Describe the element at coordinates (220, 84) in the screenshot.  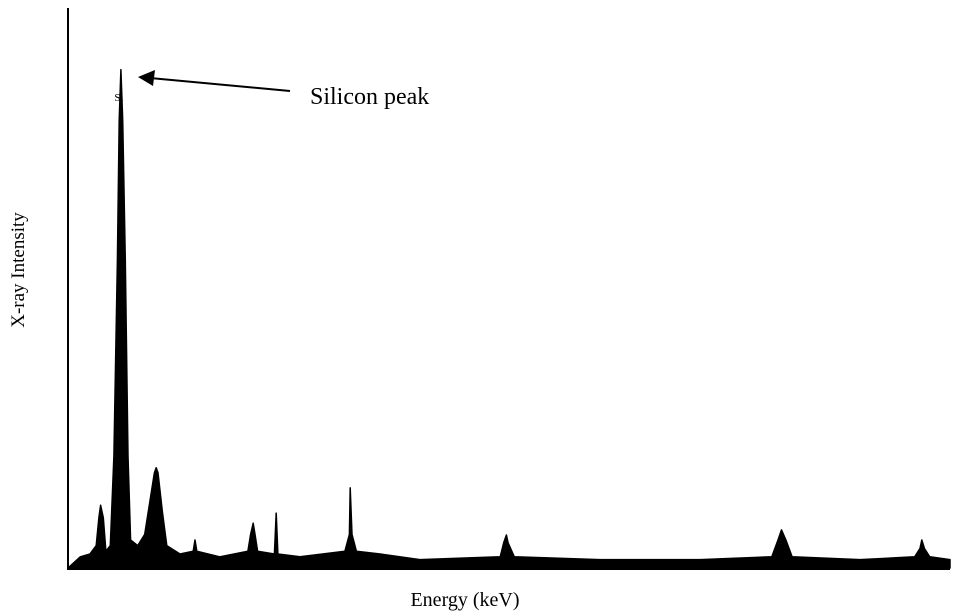
I see `annotation-arrow` at that location.